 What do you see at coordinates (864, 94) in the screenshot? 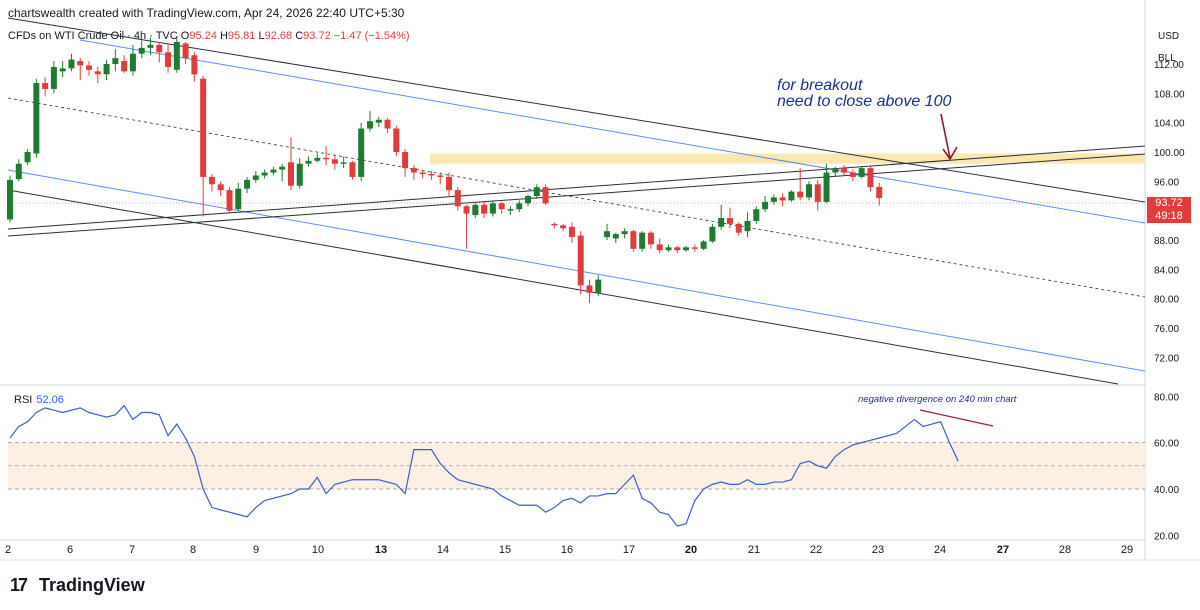
I see `breakout-annotation: for breakout need to close above 100` at bounding box center [864, 94].